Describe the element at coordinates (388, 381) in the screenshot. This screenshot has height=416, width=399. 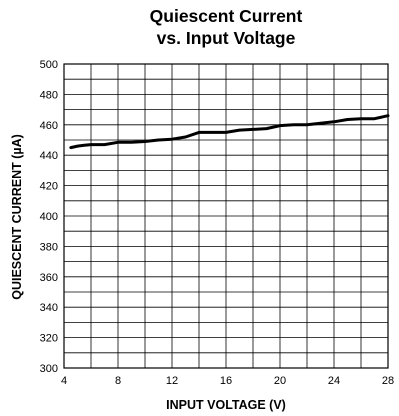
I see `x-tick-label: 28` at that location.